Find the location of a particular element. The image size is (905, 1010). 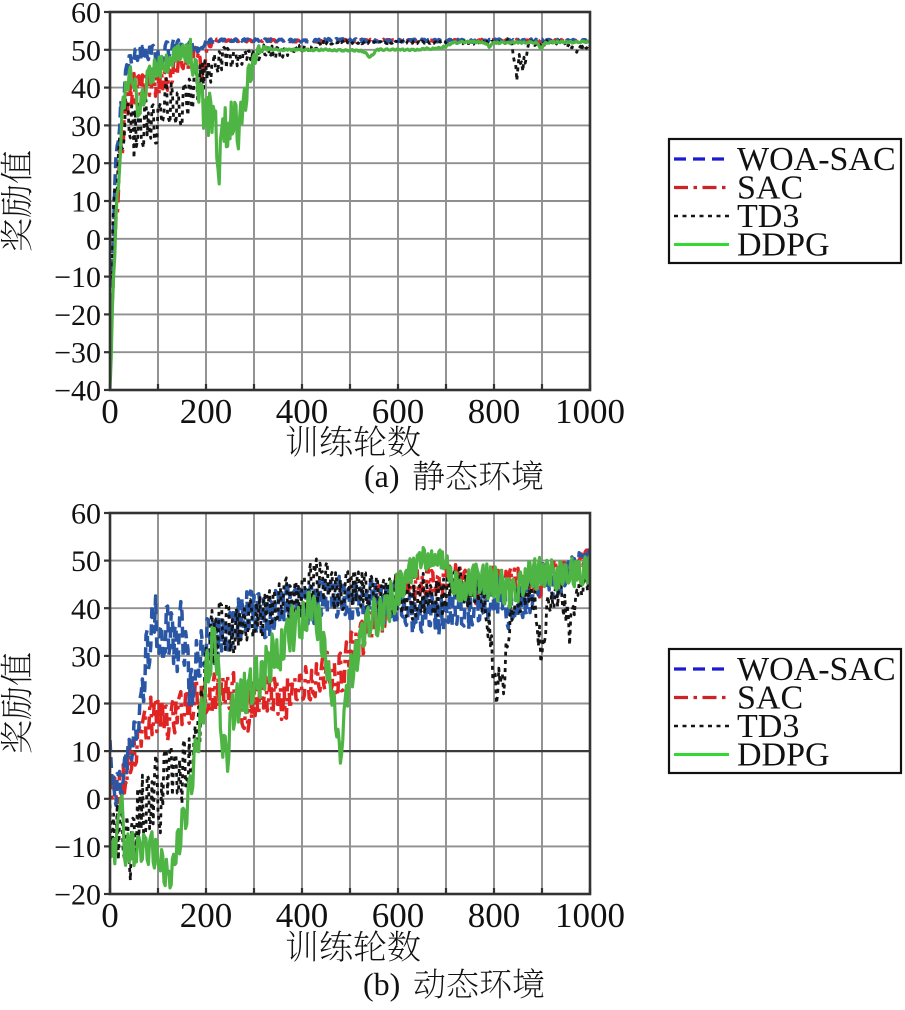

svg-text: −40 is located at coordinates (77, 391).